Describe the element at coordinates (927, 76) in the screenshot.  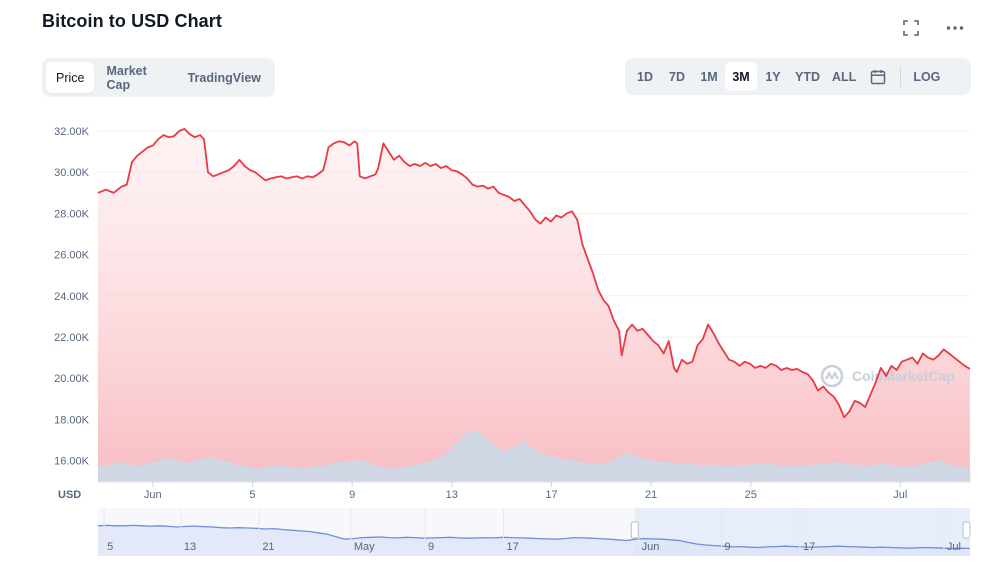
I see `log-scale-toggle: LOG` at that location.